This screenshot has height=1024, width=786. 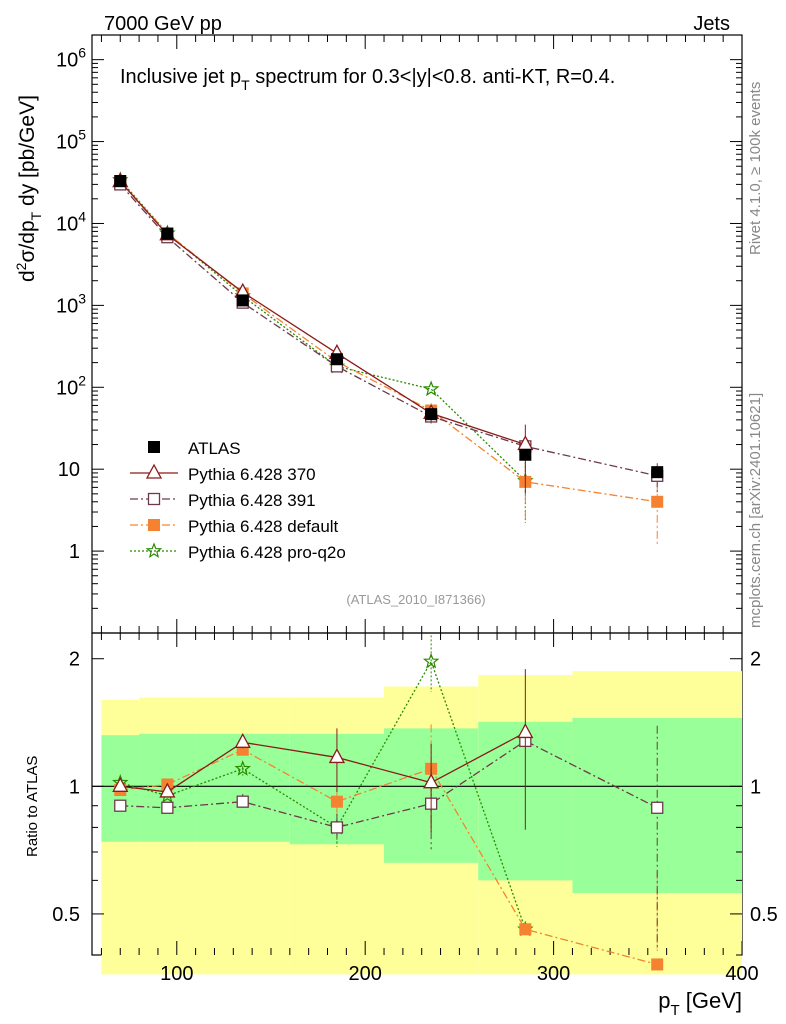 What do you see at coordinates (267, 552) in the screenshot?
I see `legend-label: Pythia 6.428 pro-q2o` at bounding box center [267, 552].